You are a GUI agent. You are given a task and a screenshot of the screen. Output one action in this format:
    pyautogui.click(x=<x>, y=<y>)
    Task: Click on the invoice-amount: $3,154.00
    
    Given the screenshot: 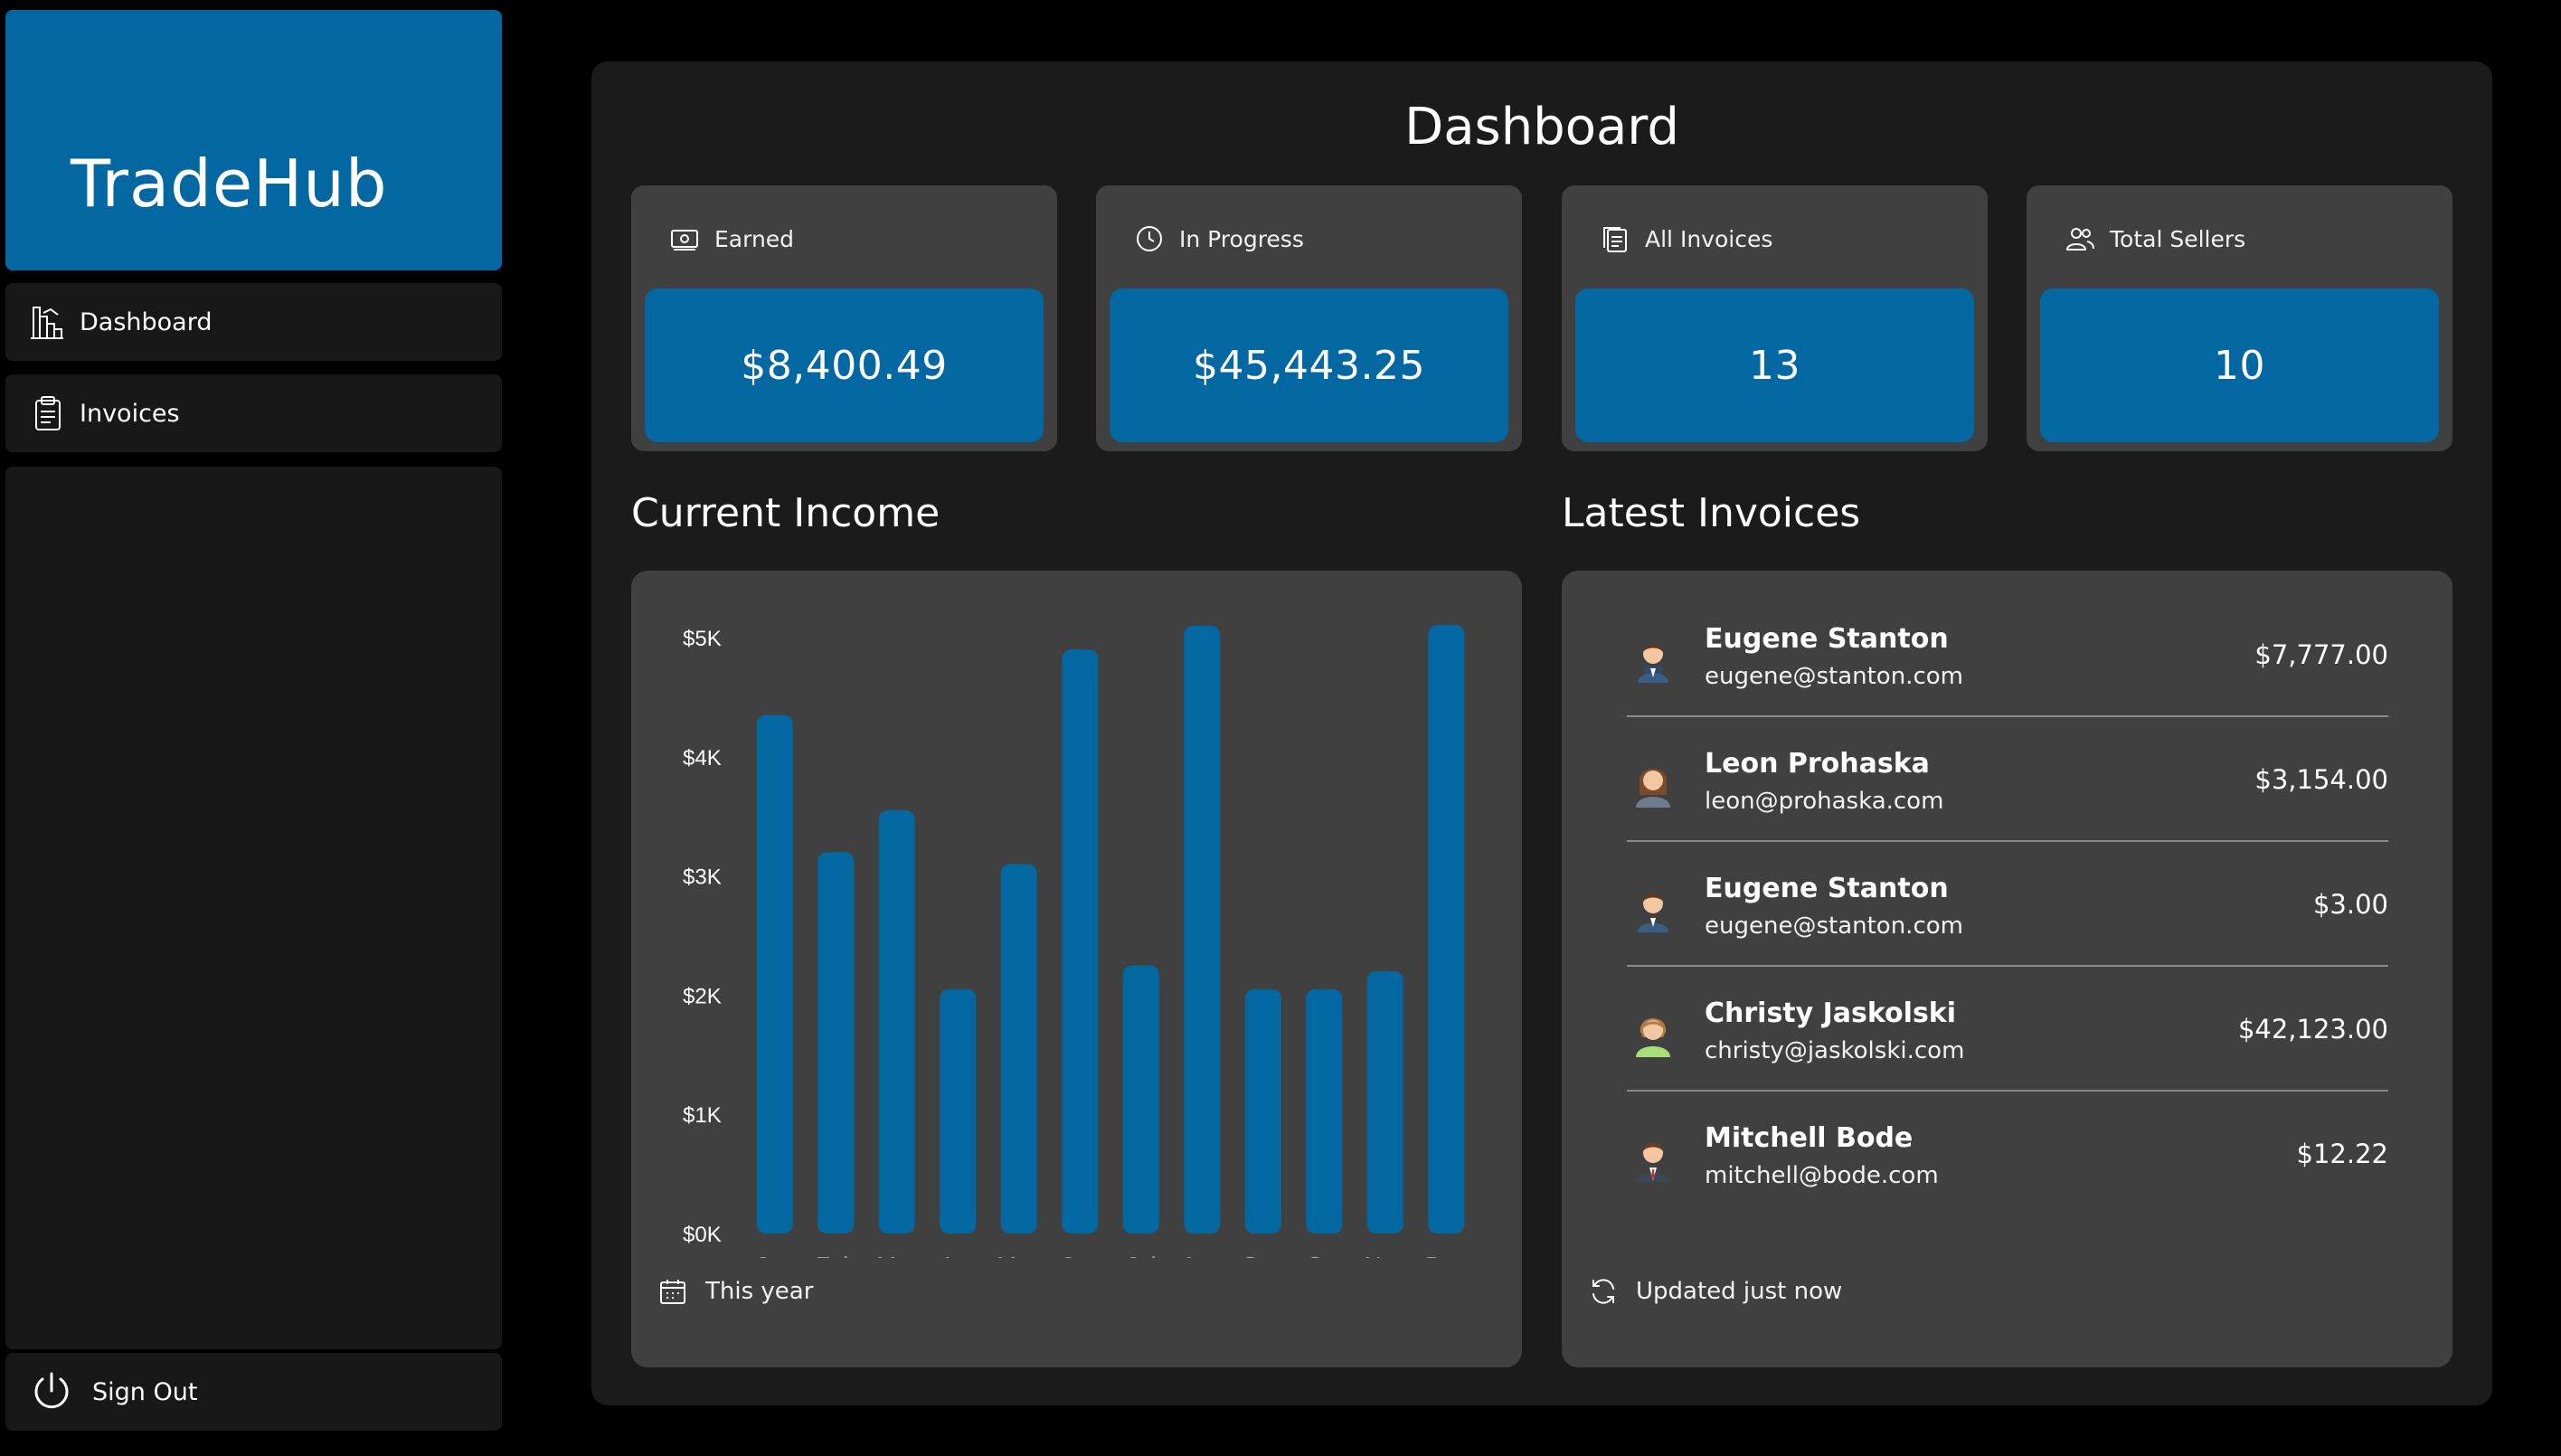 What is the action you would take?
    pyautogui.click(x=2321, y=780)
    